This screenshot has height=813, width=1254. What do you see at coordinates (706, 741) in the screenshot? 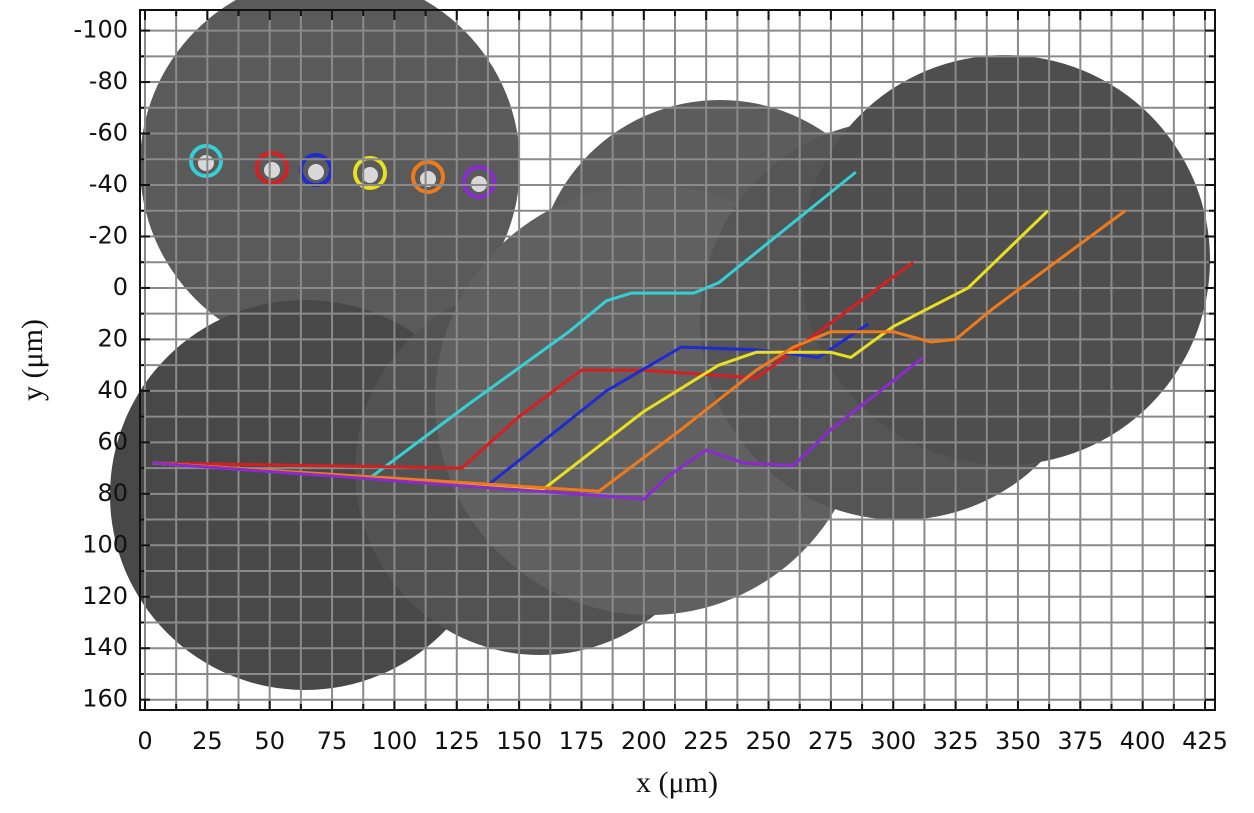
I see `x-tick-label: 225` at bounding box center [706, 741].